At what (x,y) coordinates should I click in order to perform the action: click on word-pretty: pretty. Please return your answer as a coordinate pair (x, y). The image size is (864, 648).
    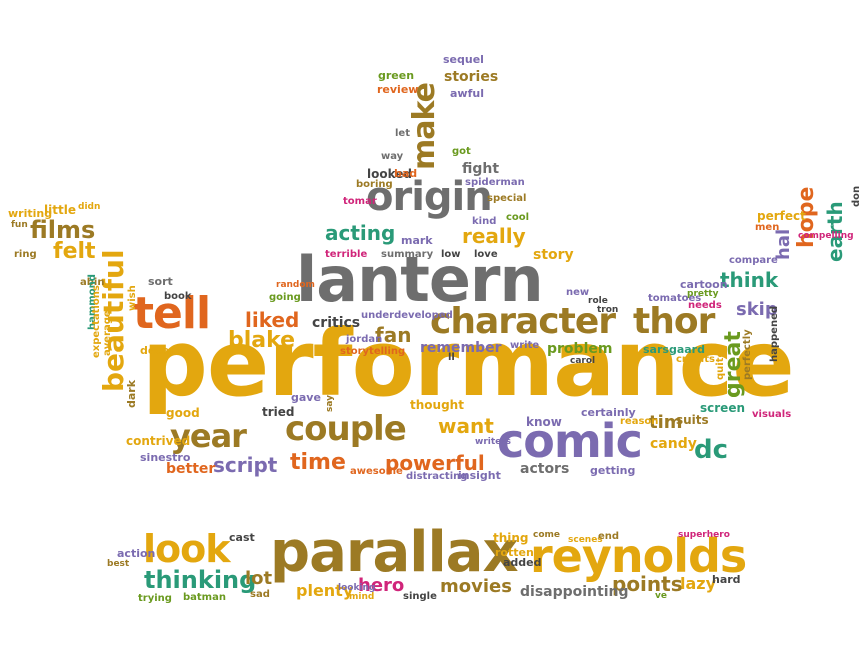
    Looking at the image, I should click on (703, 294).